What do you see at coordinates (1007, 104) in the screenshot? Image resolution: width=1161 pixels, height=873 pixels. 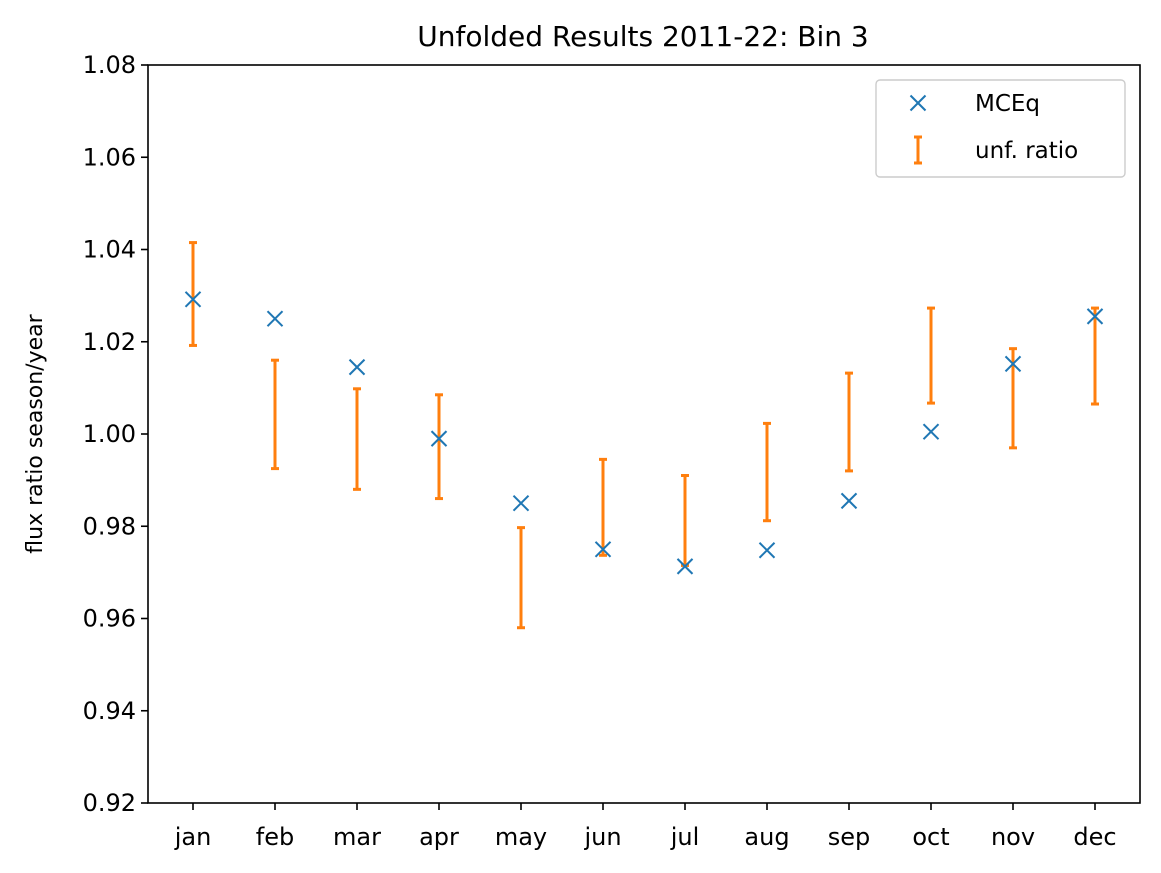 I see `legend-label-mceq: MCEq` at bounding box center [1007, 104].